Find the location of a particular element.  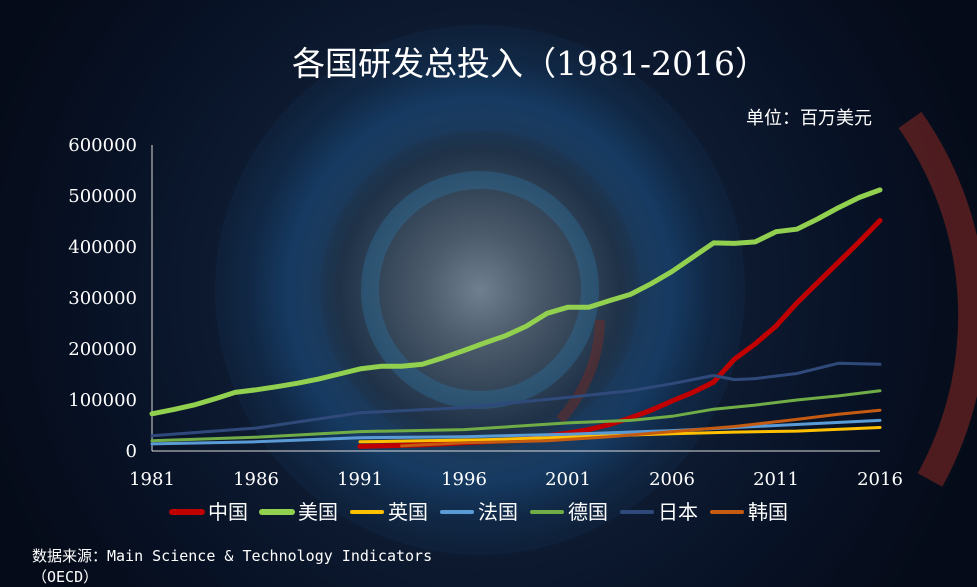

x-tick-label: 2016 is located at coordinates (880, 479).